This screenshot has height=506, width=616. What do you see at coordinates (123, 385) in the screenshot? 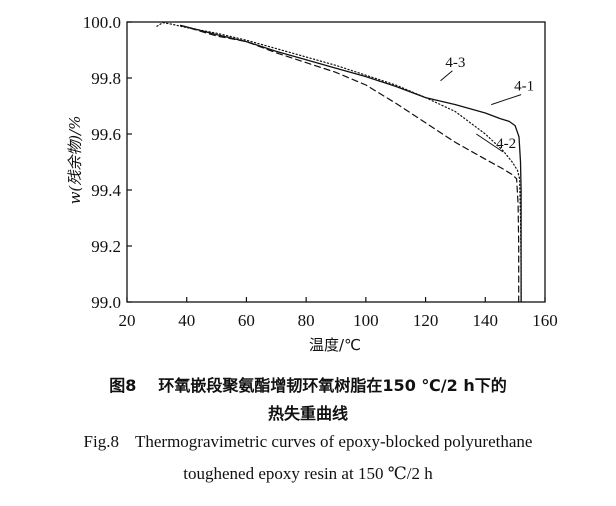
I see `caption-cn-label: 图8` at bounding box center [123, 385].